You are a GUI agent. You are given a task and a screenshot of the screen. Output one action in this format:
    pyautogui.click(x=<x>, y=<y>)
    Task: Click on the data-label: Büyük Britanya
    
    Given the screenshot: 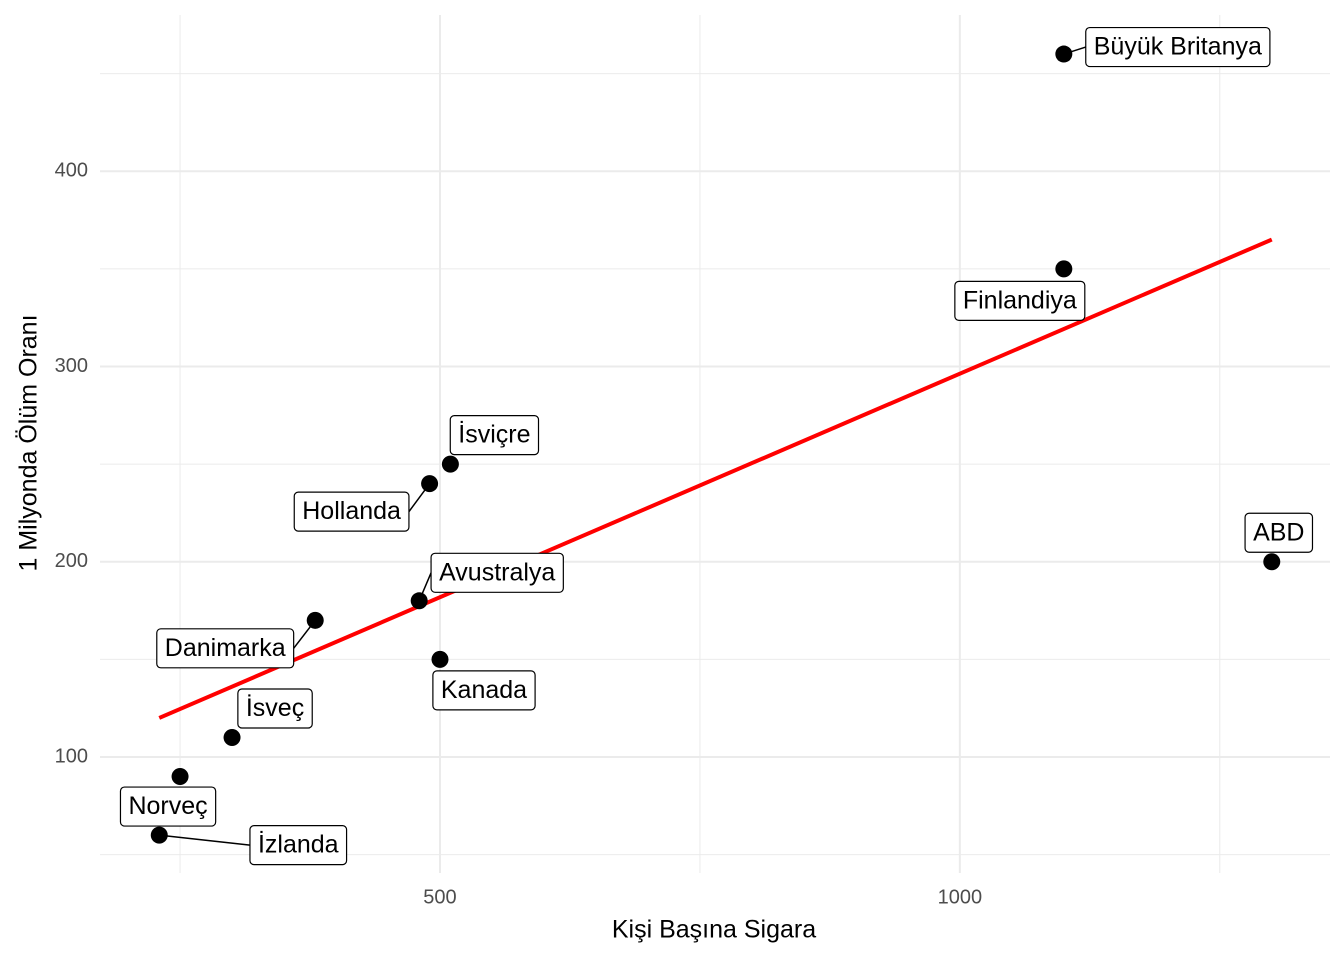 What is the action you would take?
    pyautogui.click(x=1178, y=47)
    